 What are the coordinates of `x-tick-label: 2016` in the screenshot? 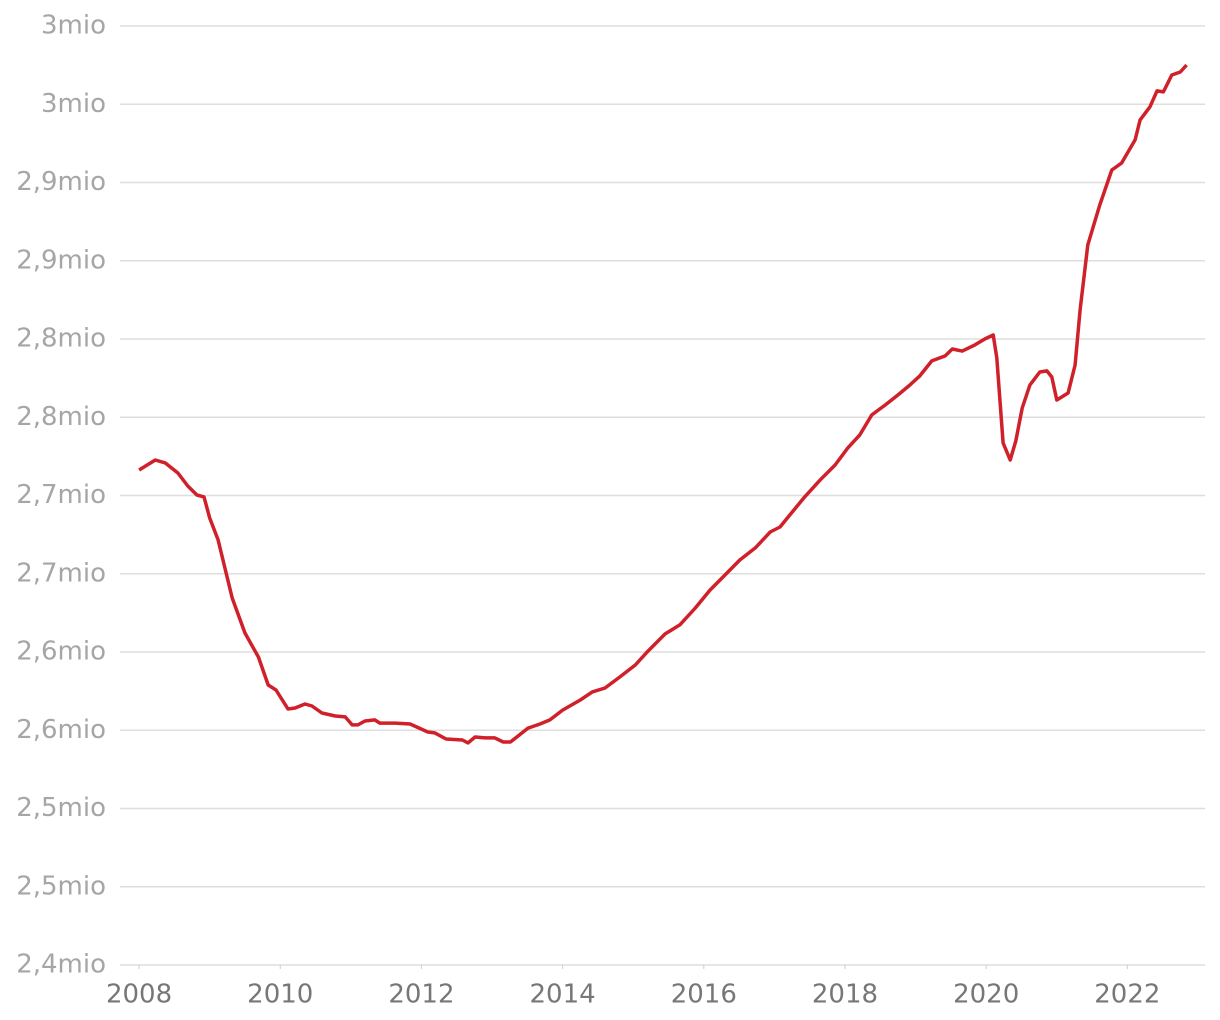 It's located at (704, 995).